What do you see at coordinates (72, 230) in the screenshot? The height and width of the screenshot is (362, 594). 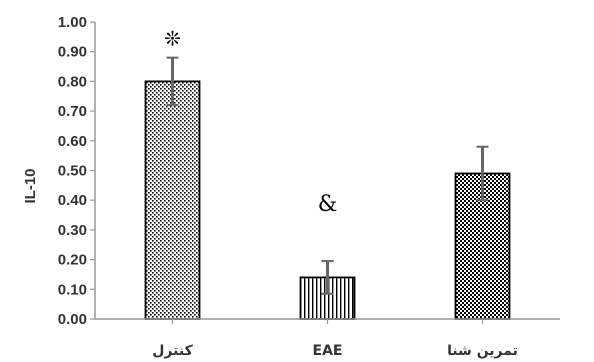 I see `y-tick-label: 0.30` at bounding box center [72, 230].